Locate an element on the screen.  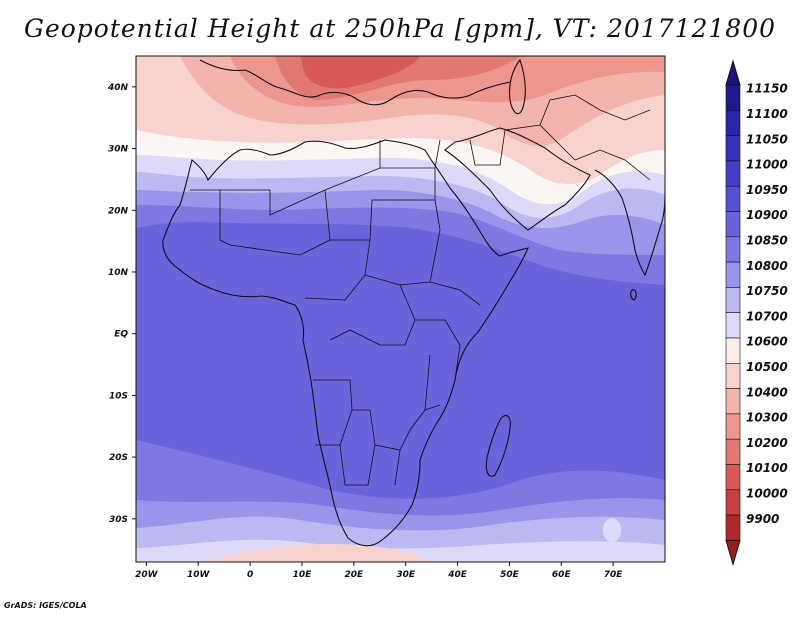
arabian-peninsula is located at coordinates (517, 179).